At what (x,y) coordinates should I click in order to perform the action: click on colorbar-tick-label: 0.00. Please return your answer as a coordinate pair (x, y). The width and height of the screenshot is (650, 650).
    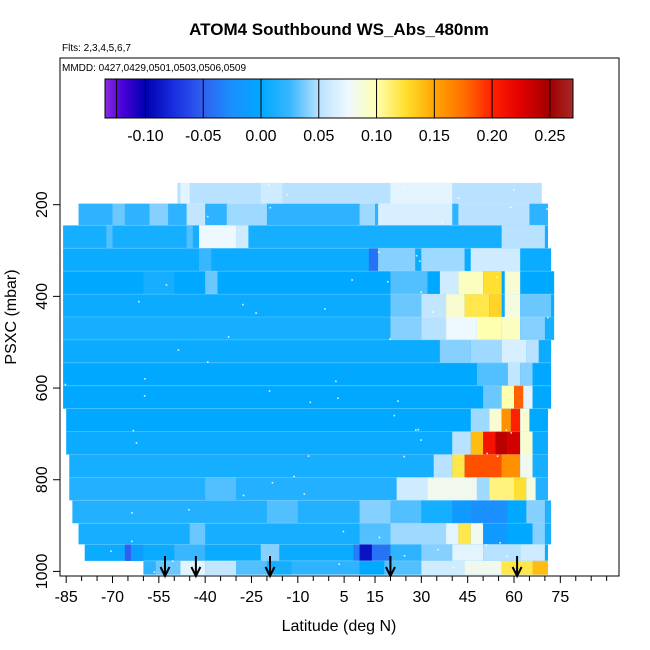
    Looking at the image, I should click on (260, 136).